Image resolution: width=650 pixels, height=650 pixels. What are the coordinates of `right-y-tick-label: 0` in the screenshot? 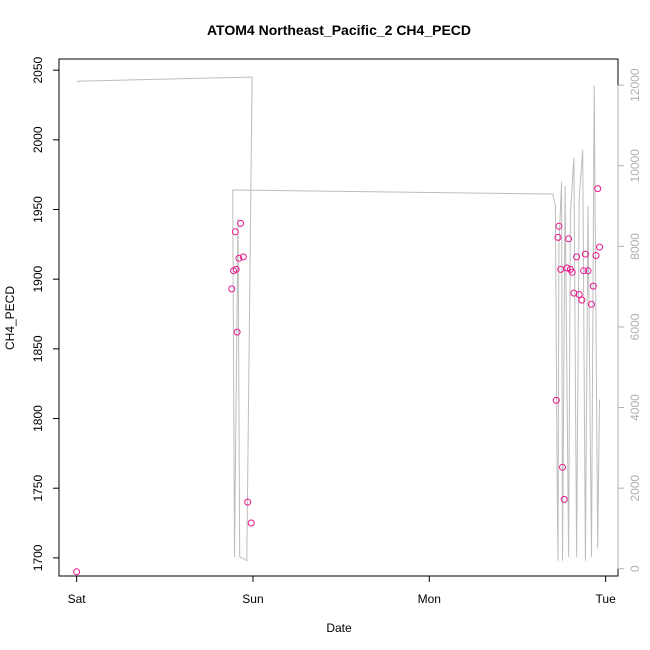 It's located at (635, 568).